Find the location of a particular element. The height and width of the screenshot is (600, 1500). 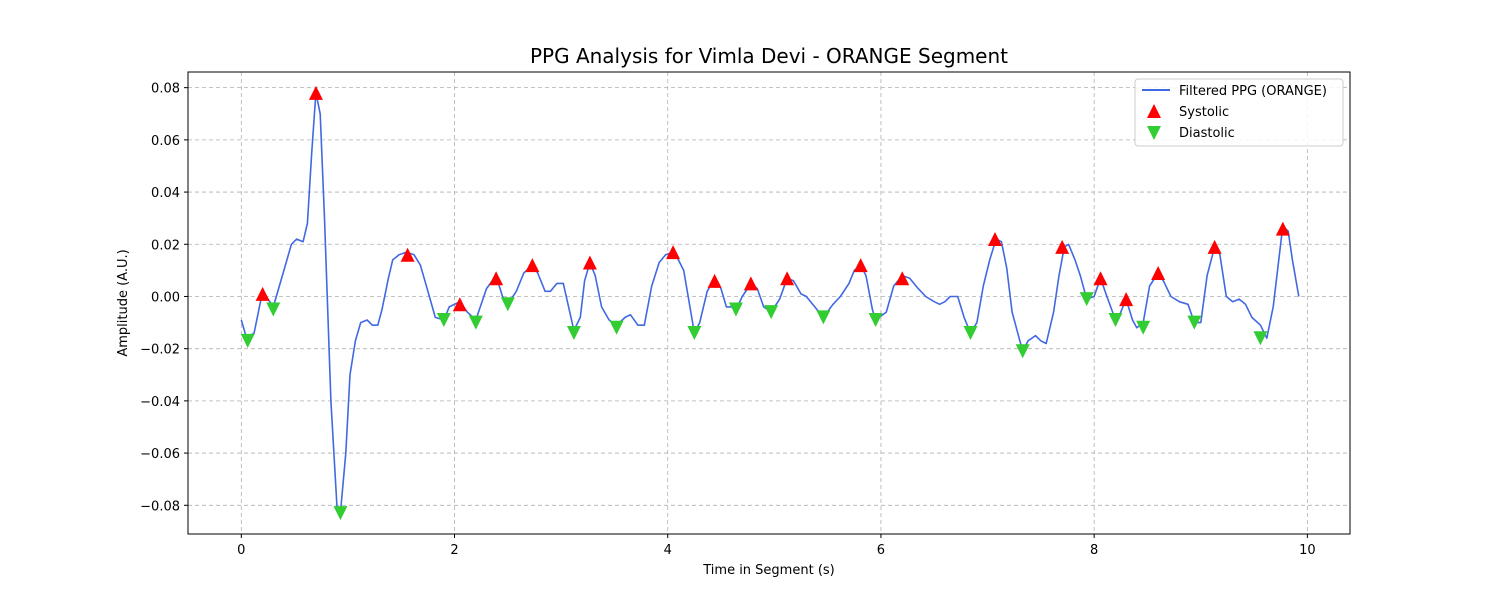

y-tick-label: −0.04 is located at coordinates (160, 402).